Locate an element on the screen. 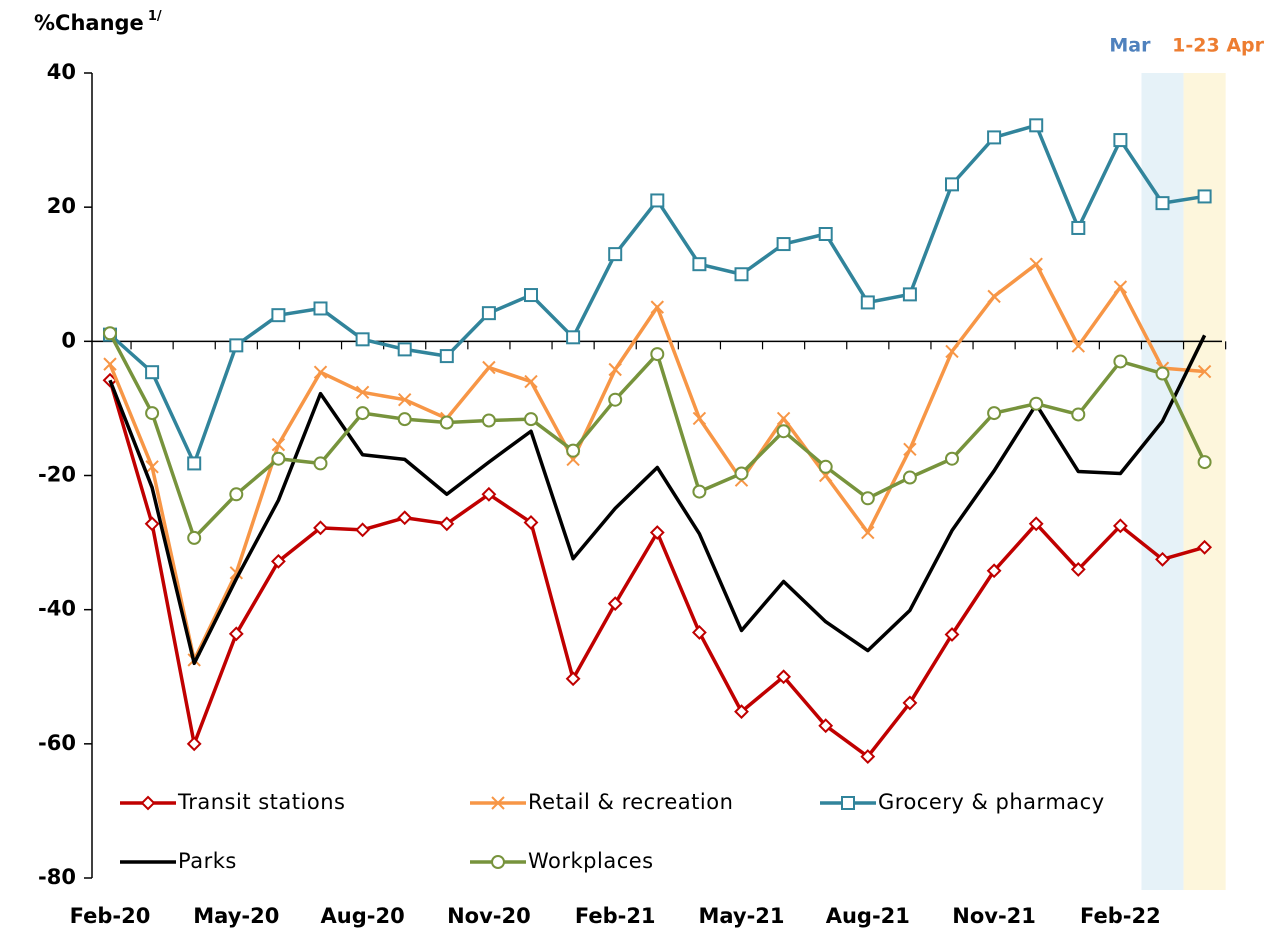  x-tick-label: Nov-20 is located at coordinates (489, 916).